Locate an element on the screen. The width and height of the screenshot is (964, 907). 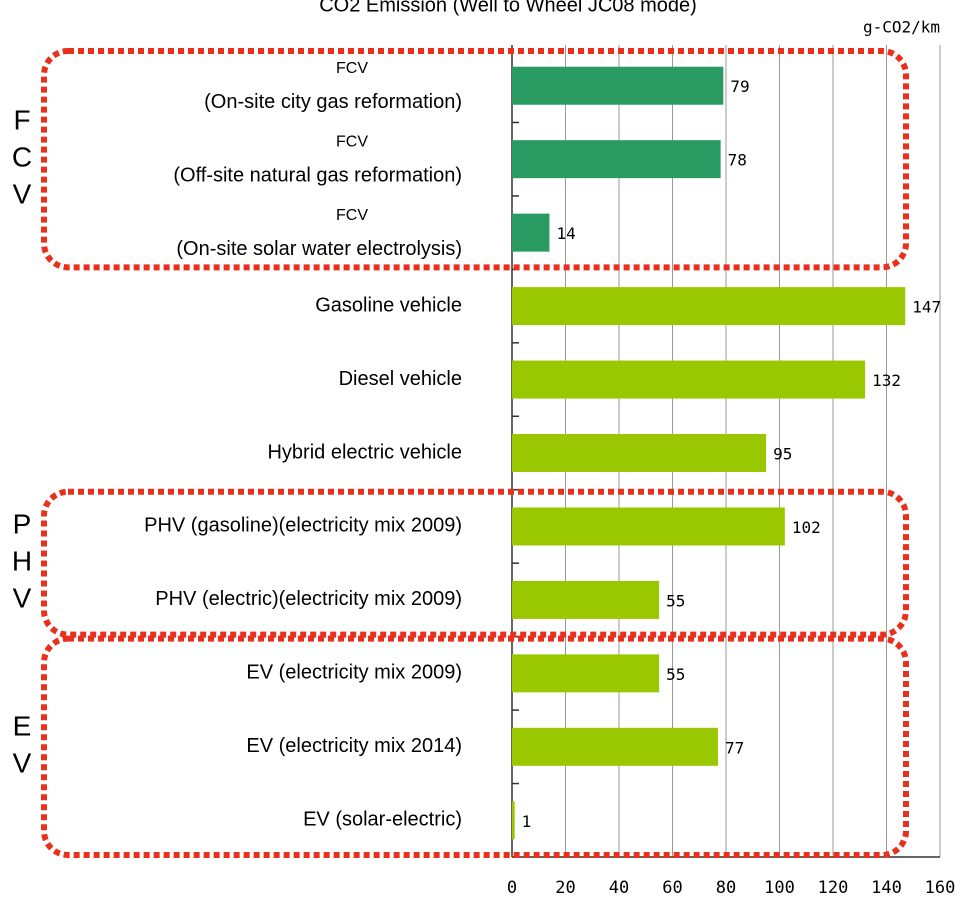
category-label: Gasoline vehicle is located at coordinates (388, 305).